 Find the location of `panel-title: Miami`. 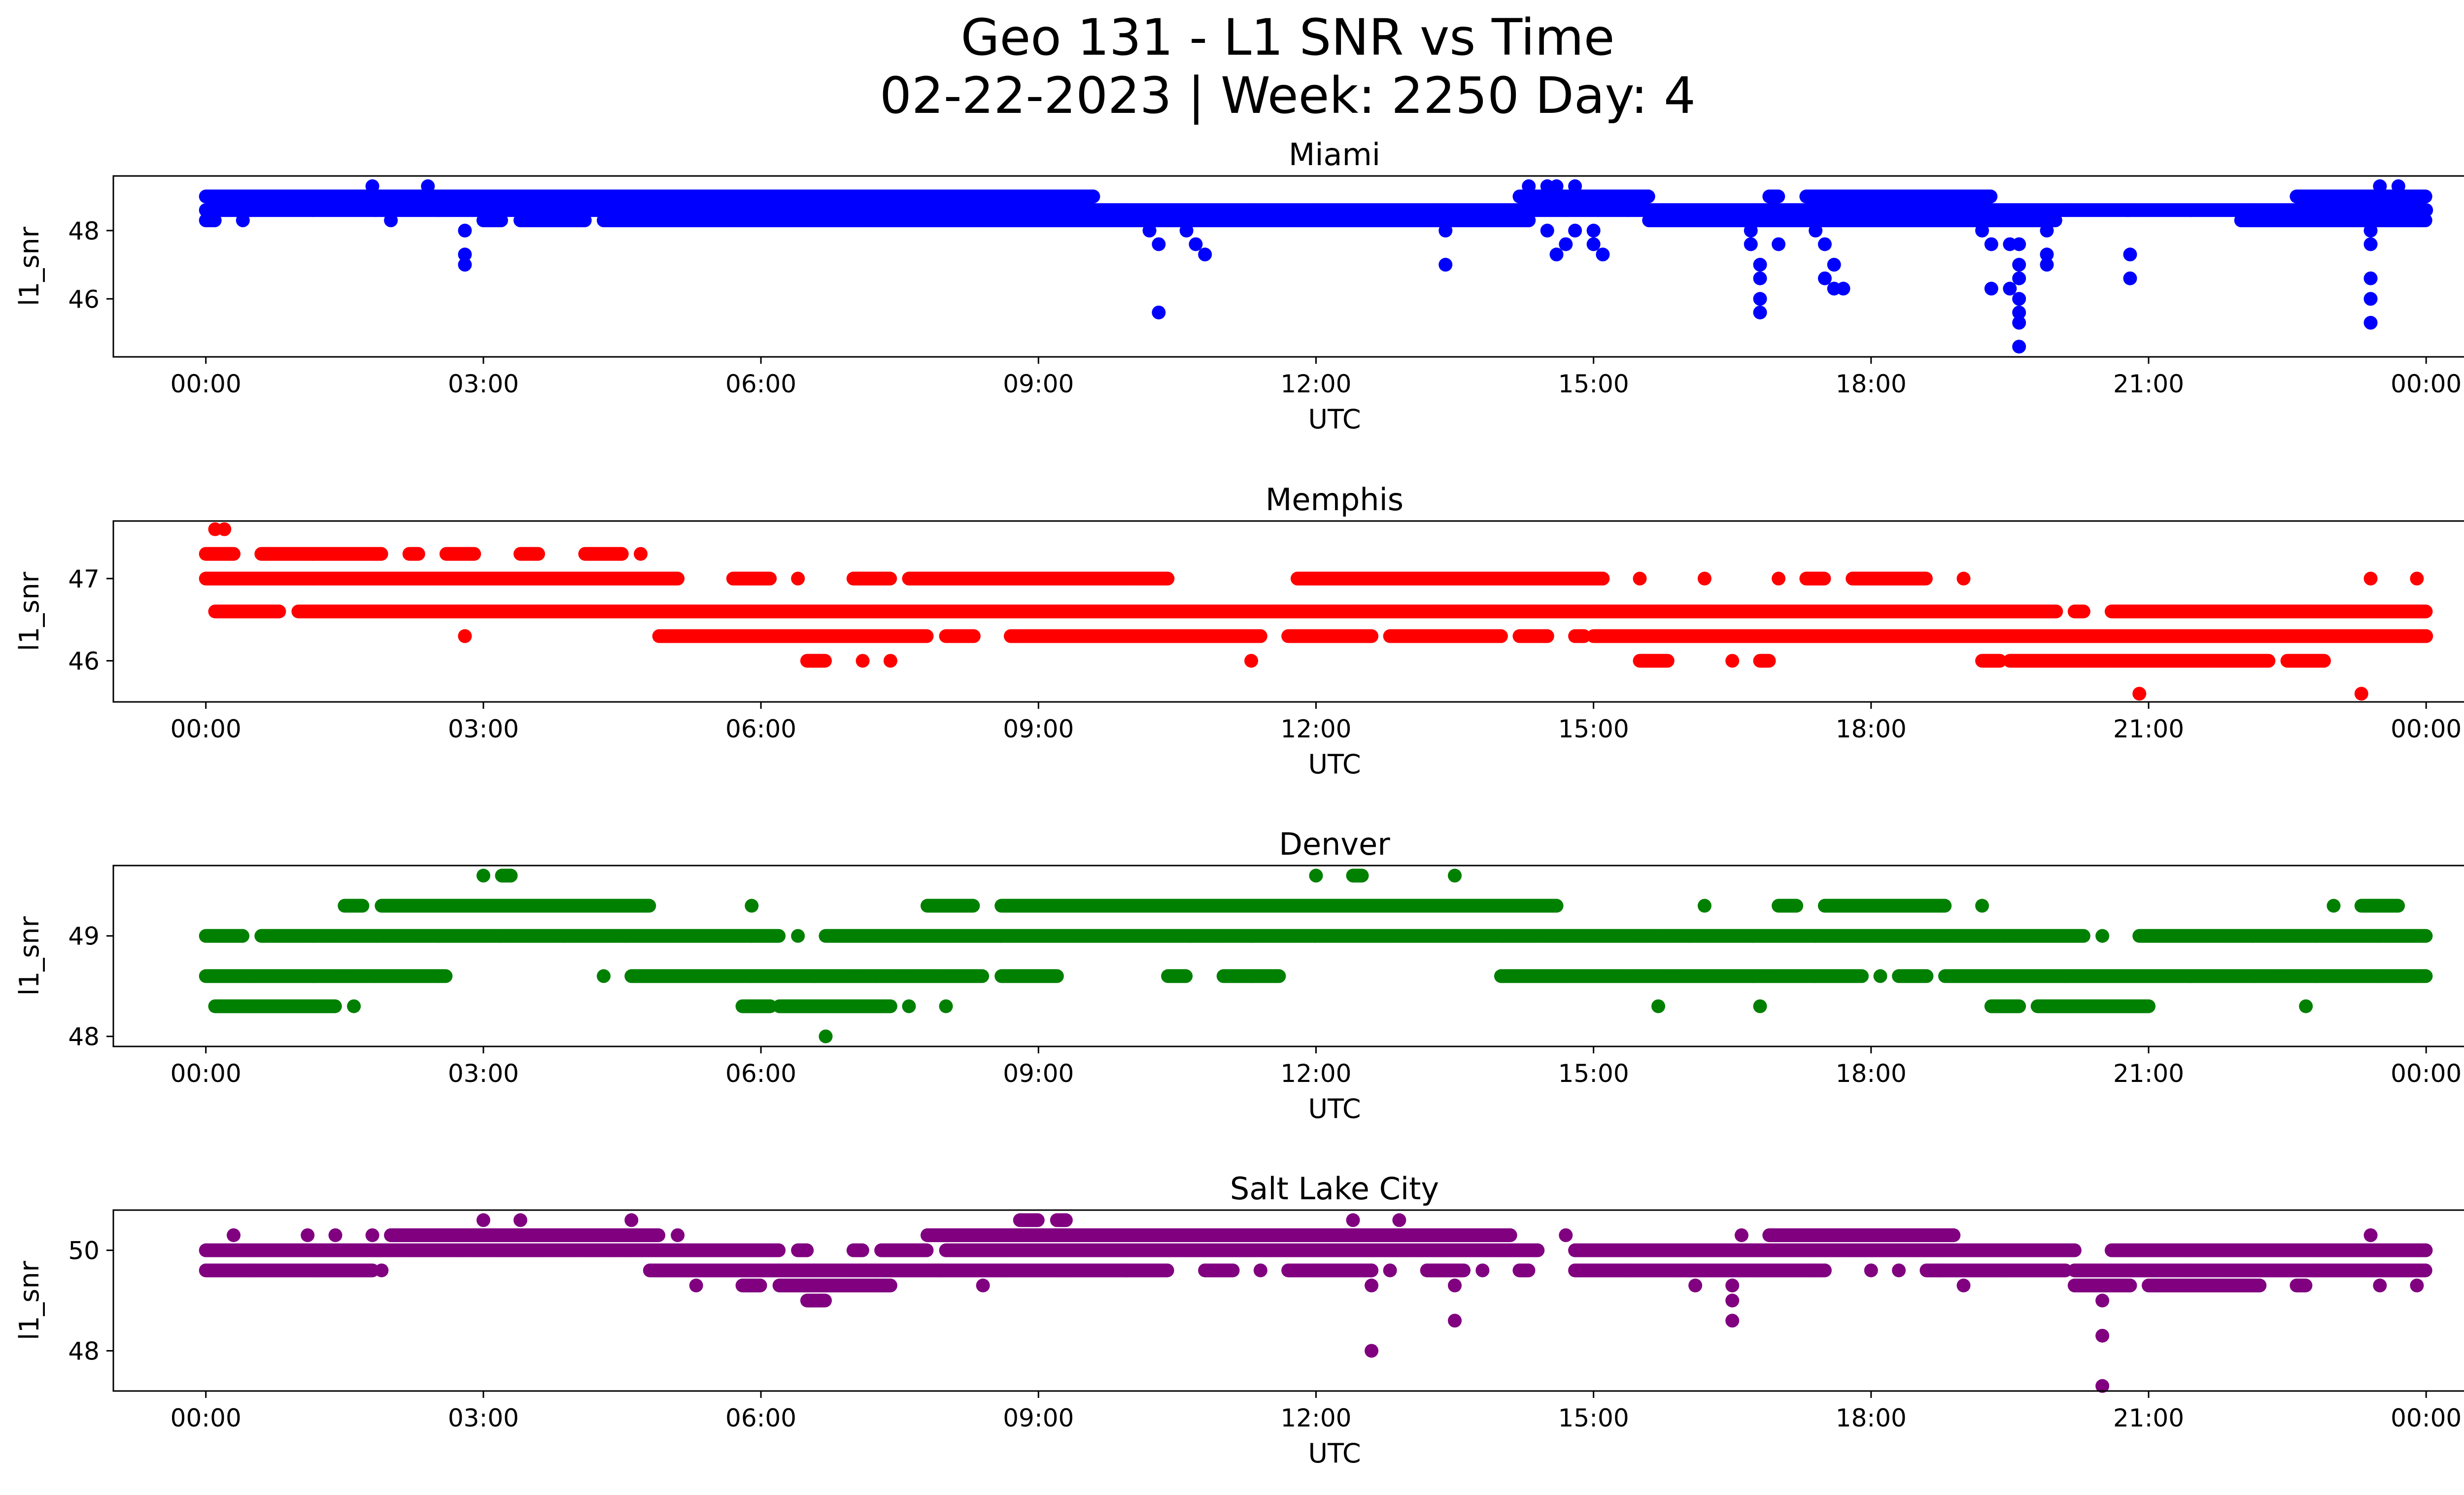

panel-title: Miami is located at coordinates (1334, 155).